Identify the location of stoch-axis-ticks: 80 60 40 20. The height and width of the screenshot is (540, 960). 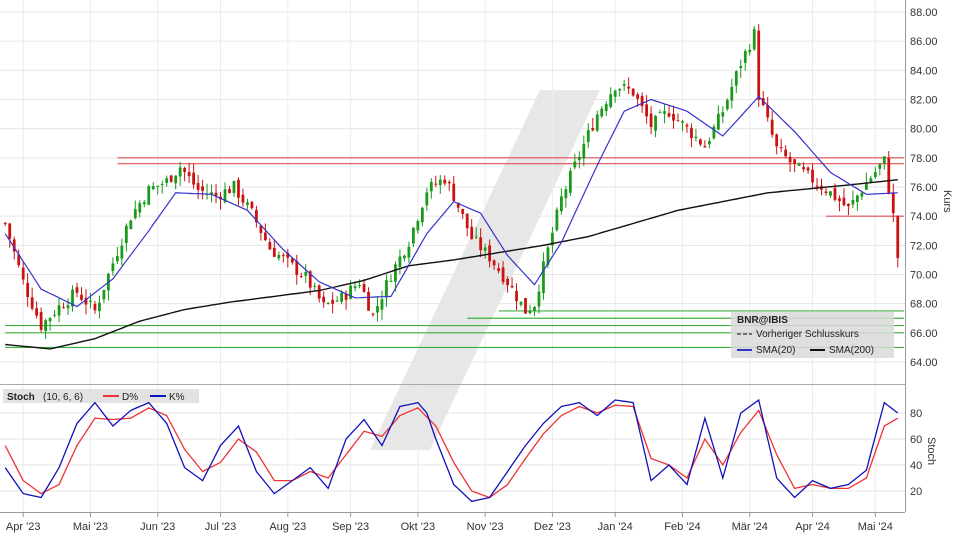
(916, 453).